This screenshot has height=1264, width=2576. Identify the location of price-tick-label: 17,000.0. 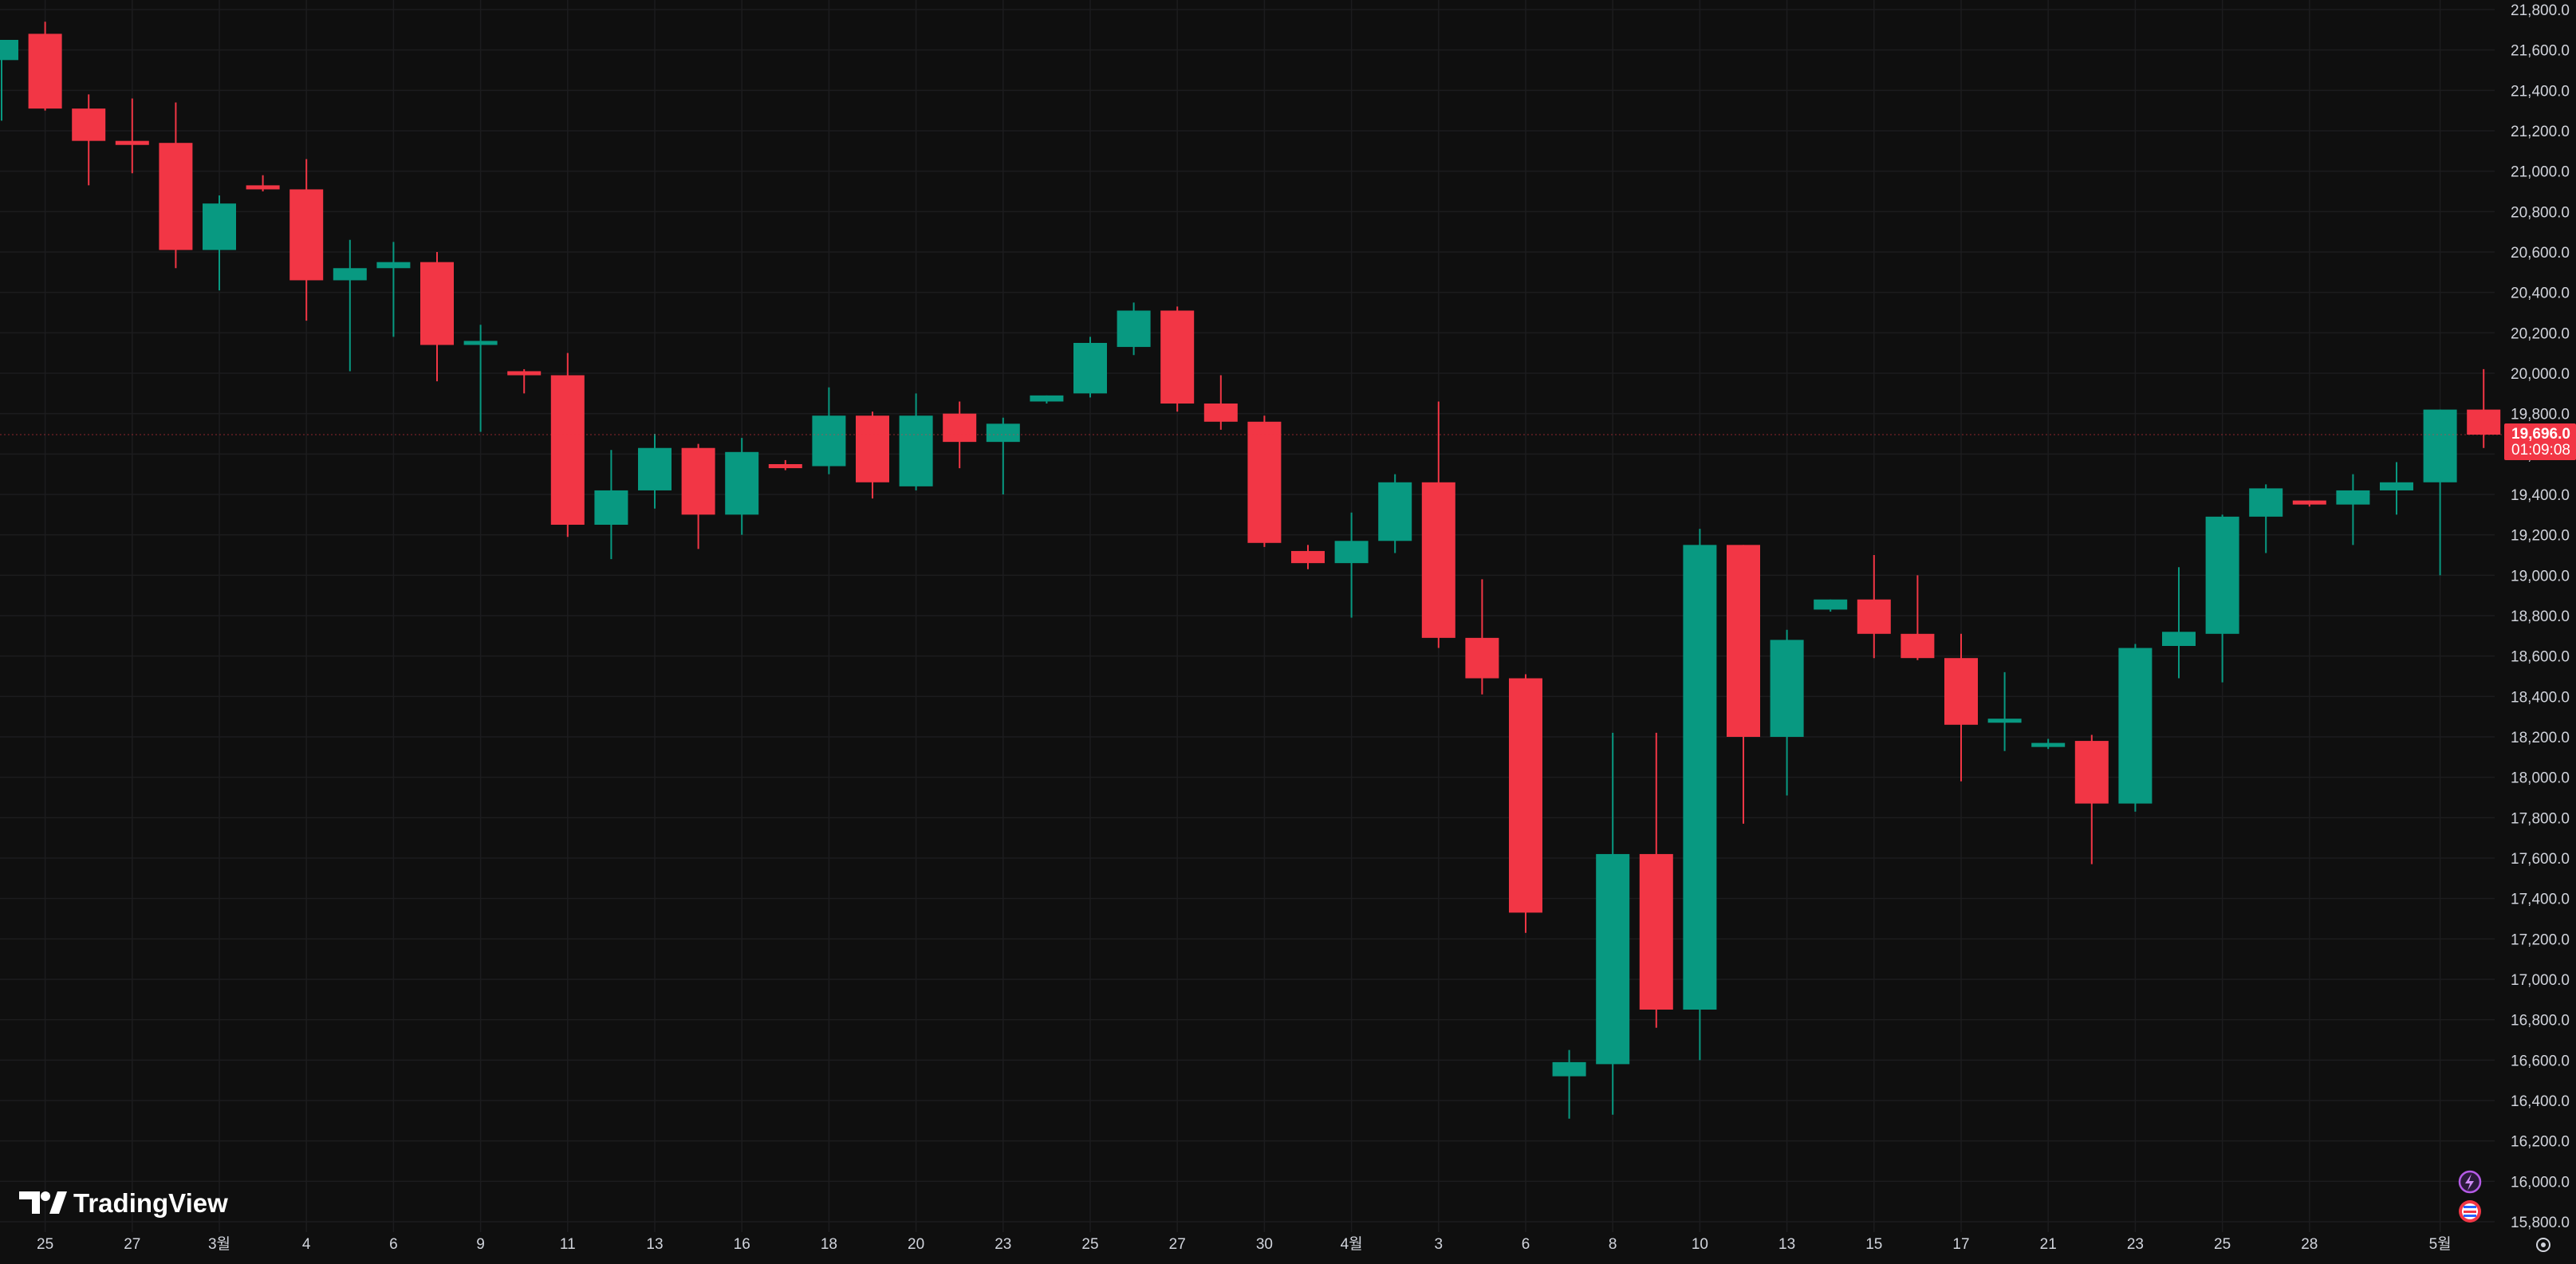
(2540, 980).